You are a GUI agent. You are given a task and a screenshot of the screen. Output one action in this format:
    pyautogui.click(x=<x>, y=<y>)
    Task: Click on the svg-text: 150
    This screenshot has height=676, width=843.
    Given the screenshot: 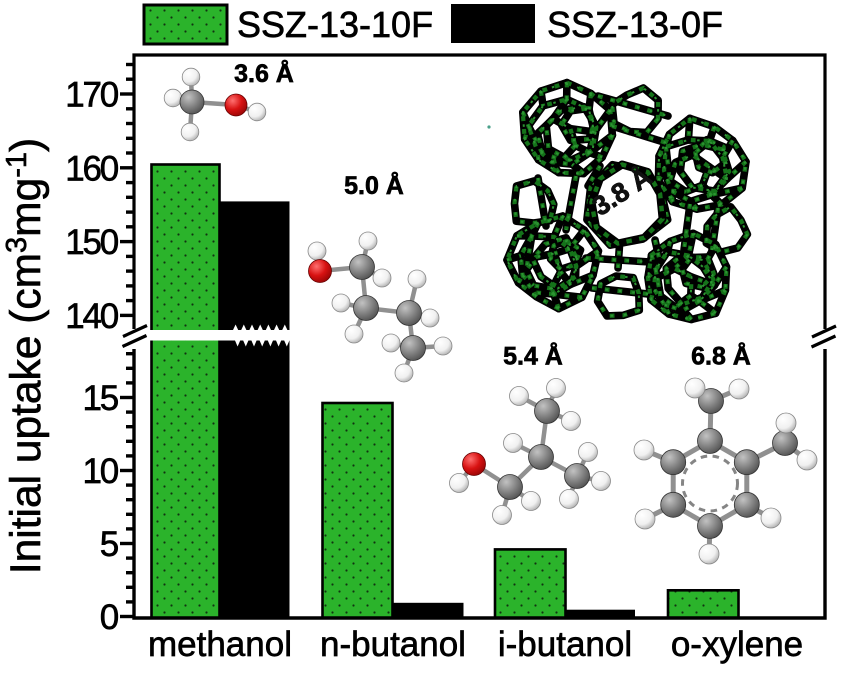 What is the action you would take?
    pyautogui.click(x=92, y=242)
    